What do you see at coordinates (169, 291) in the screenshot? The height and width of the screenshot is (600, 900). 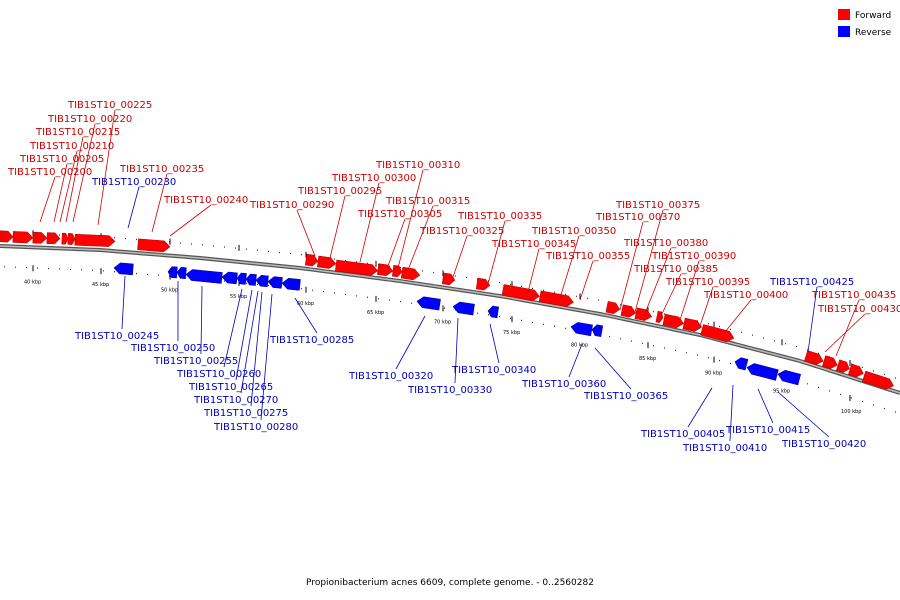 I see `scale-tick-label: 50 kbp` at bounding box center [169, 291].